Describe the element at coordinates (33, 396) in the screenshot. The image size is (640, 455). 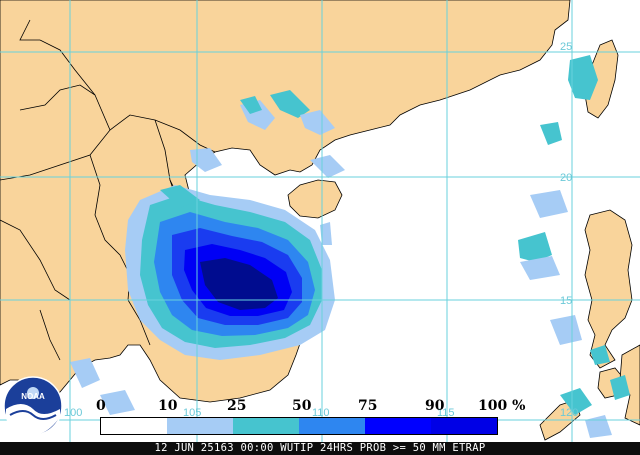
I see `noaa-logo-text: NOAA` at that location.